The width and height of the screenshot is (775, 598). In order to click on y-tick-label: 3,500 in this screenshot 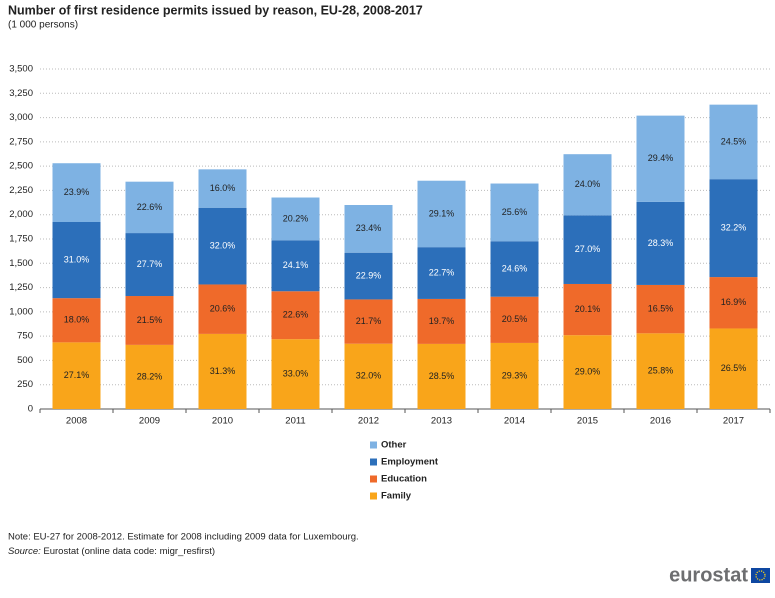, I will do `click(21, 69)`.